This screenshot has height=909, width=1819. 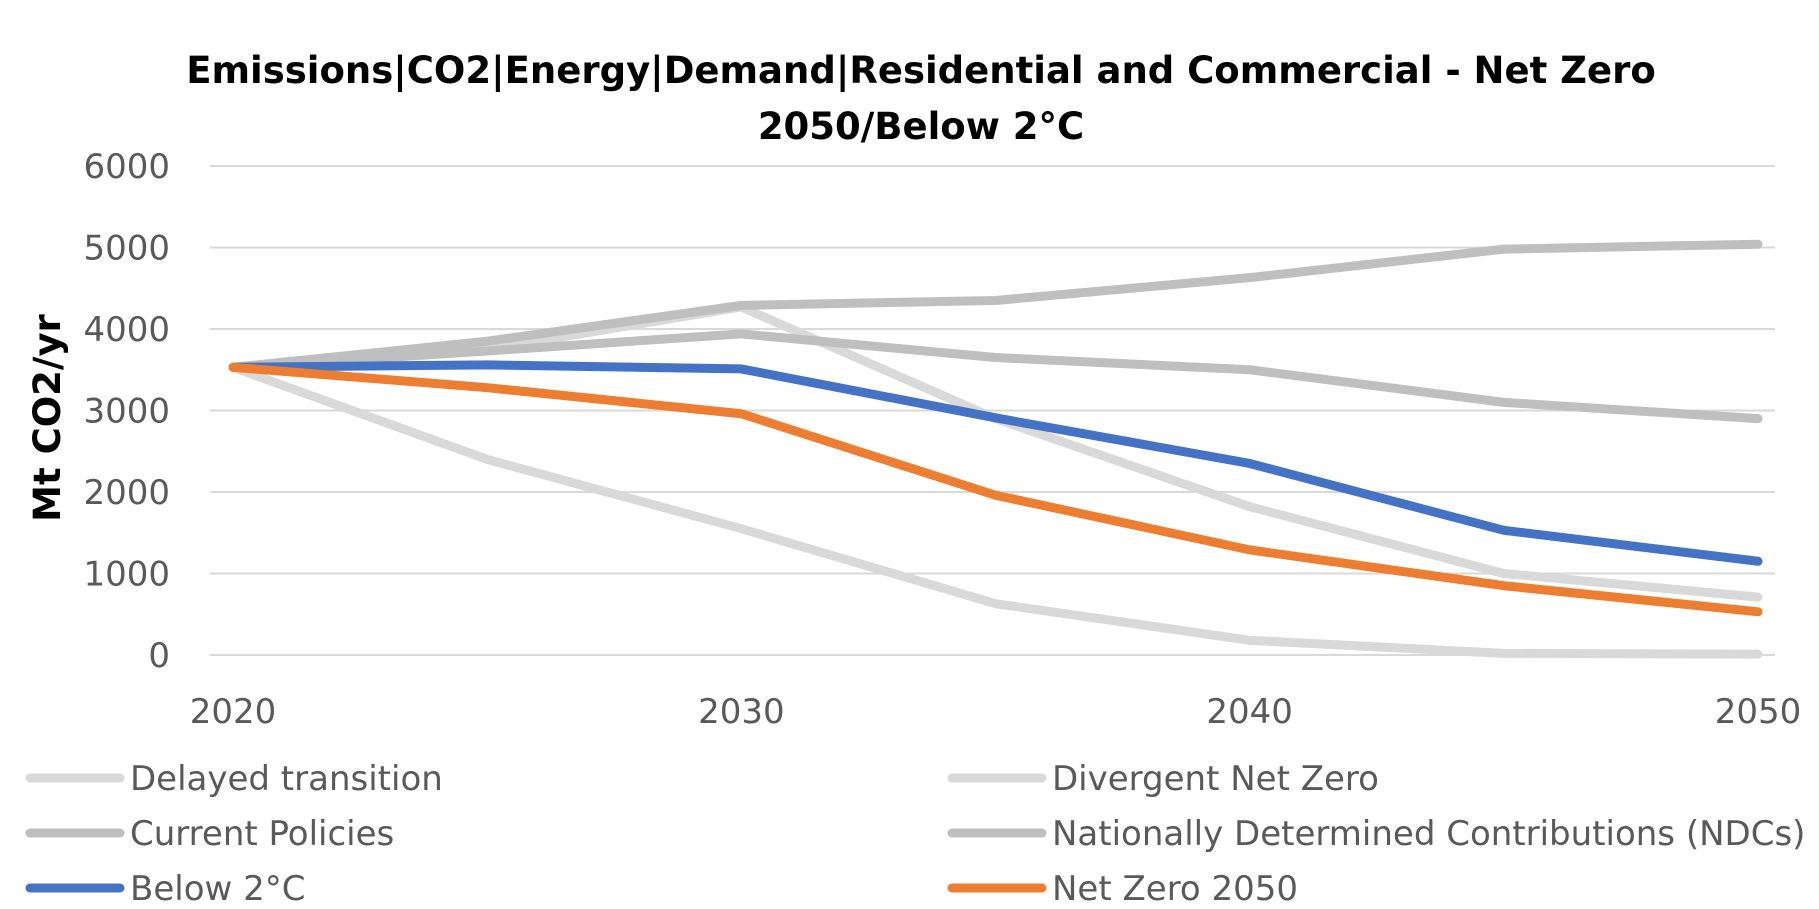 What do you see at coordinates (47, 417) in the screenshot?
I see `y-axis-label: Mt CO2/yr` at bounding box center [47, 417].